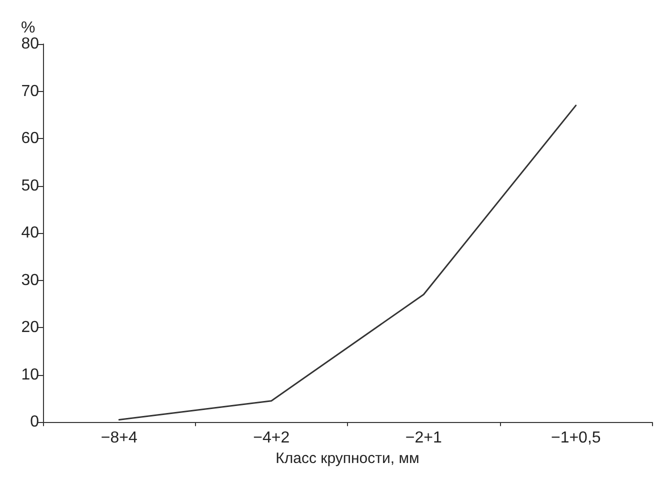 The width and height of the screenshot is (664, 479). What do you see at coordinates (35, 422) in the screenshot?
I see `y-tick-label: 0` at bounding box center [35, 422].